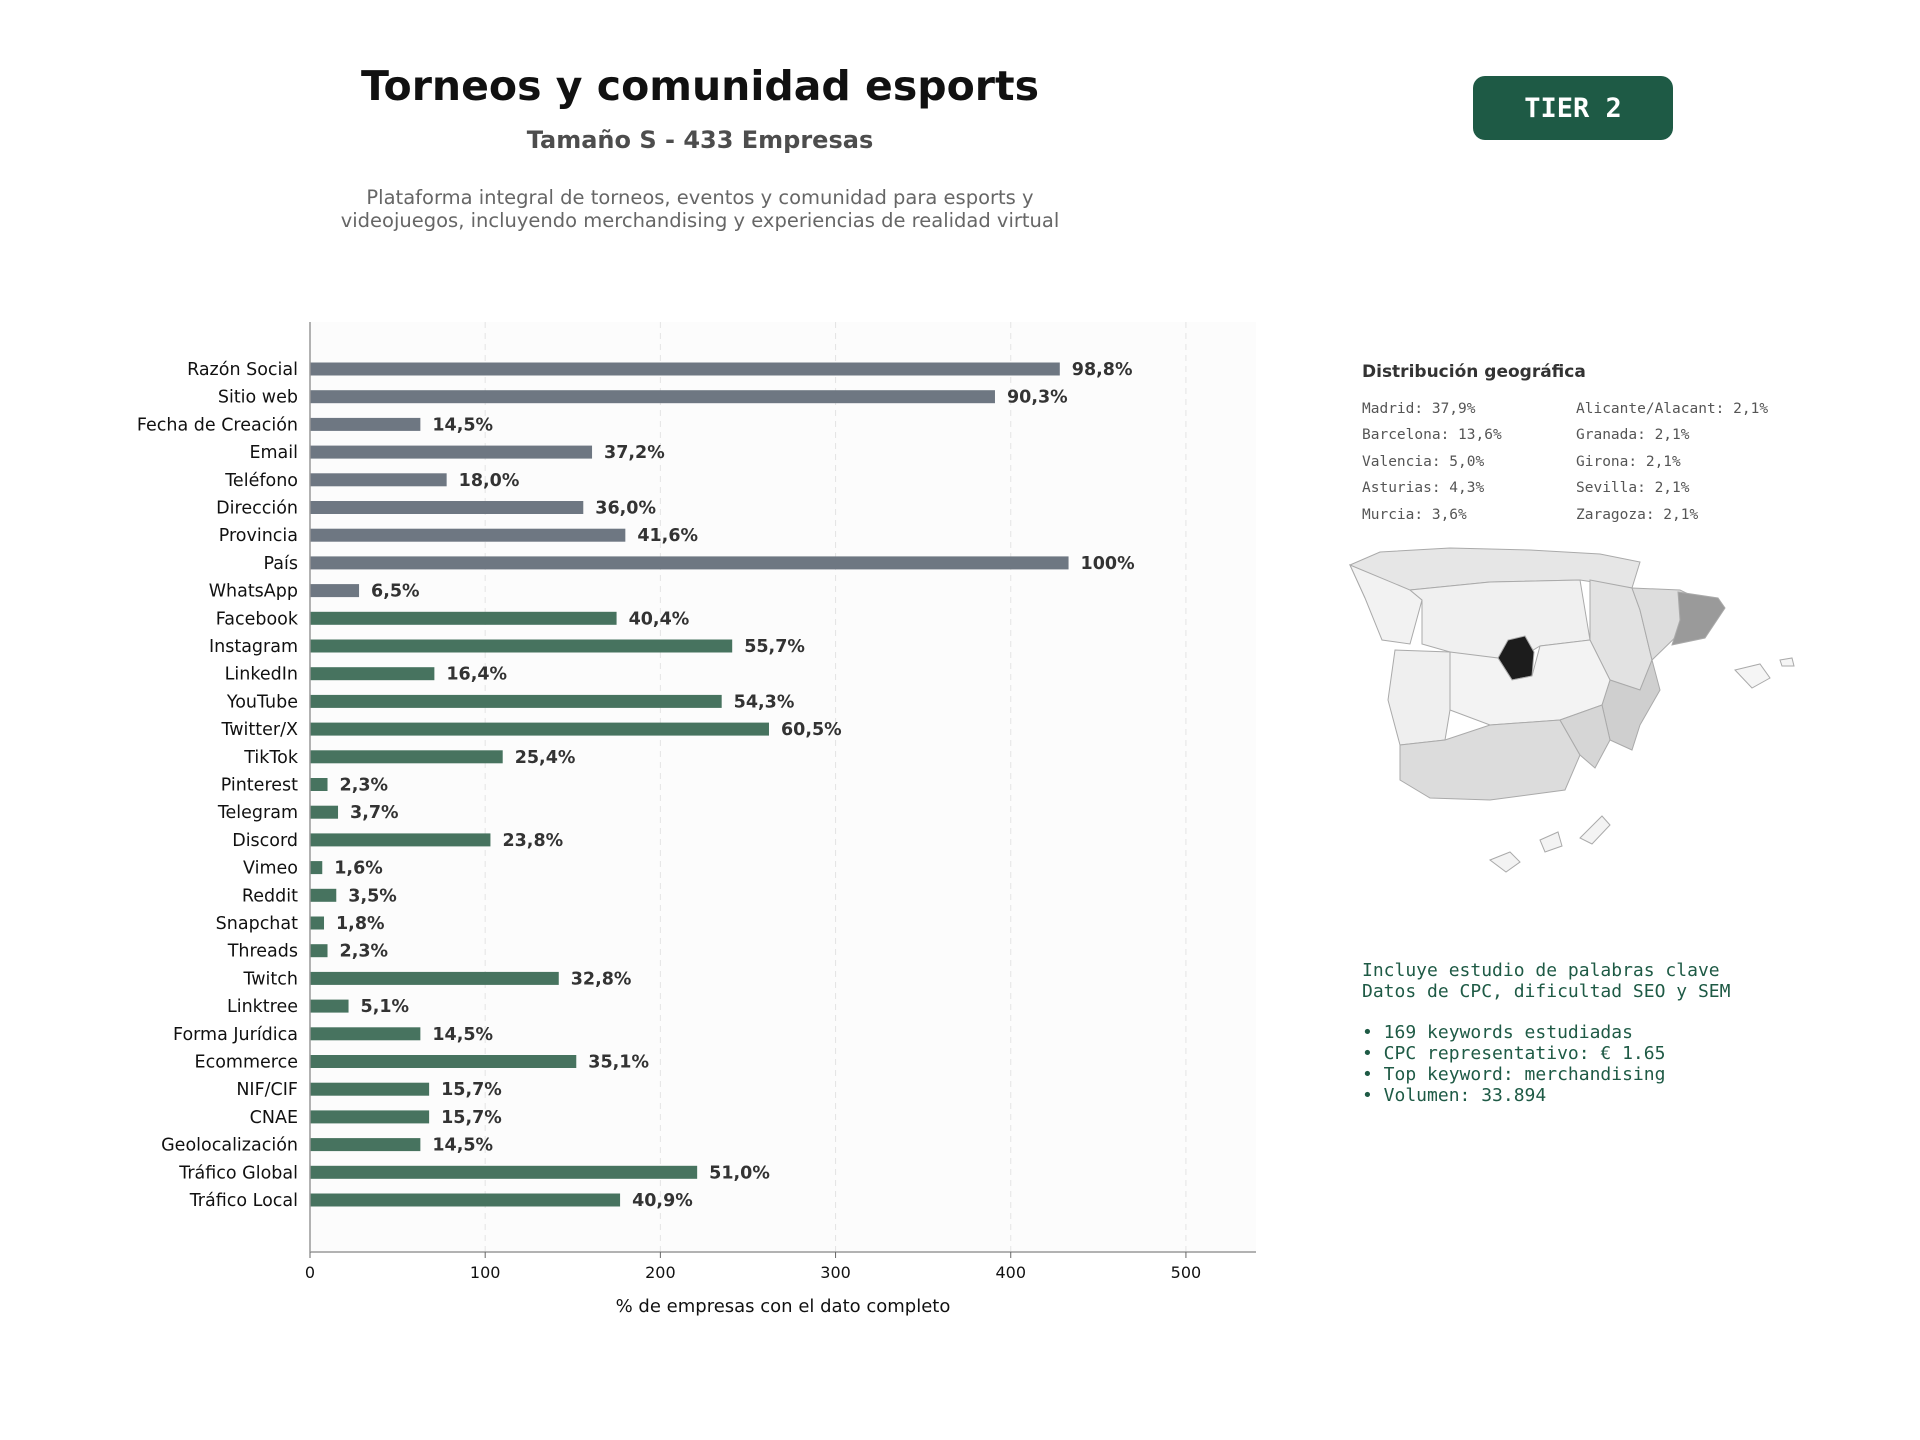 The image size is (1920, 1440). I want to click on keywords-detail: Datos de CPC, dificultad SEO y SEM, so click(1546, 991).